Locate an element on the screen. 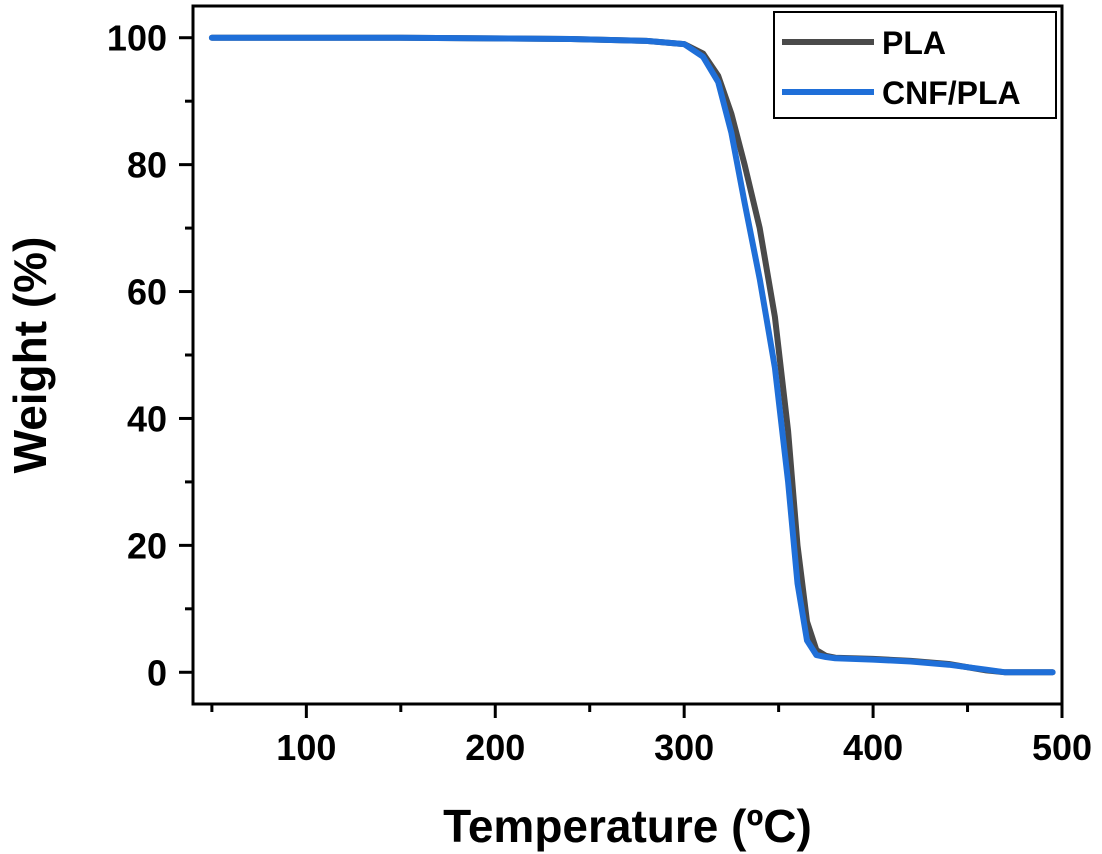  y-tick-label: 80 is located at coordinates (147, 165).